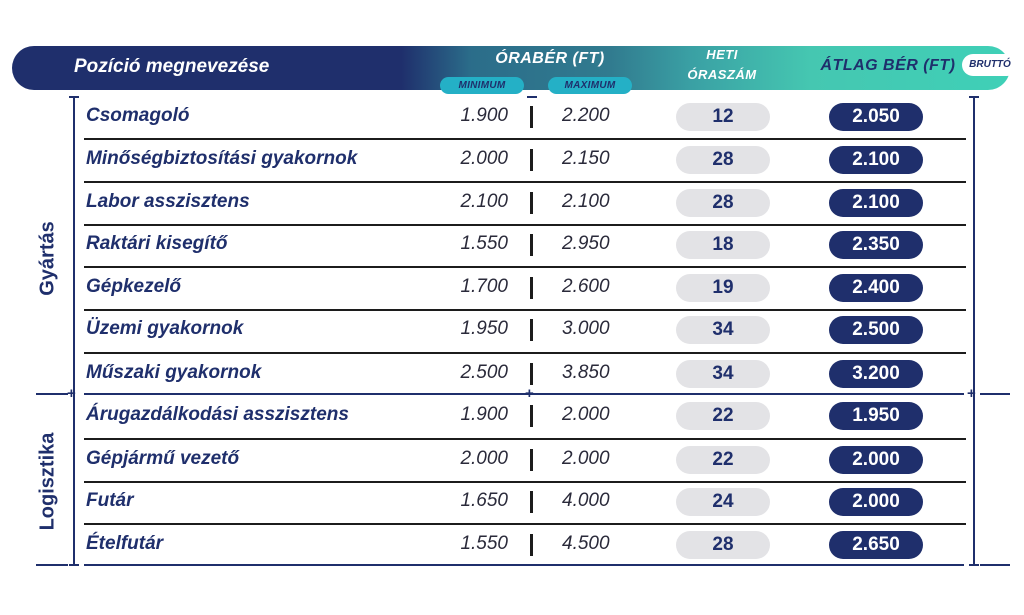 This screenshot has height=615, width=1024. Describe the element at coordinates (722, 74) in the screenshot. I see `weekly-hours-header-line2: ÓRASZÁM` at that location.